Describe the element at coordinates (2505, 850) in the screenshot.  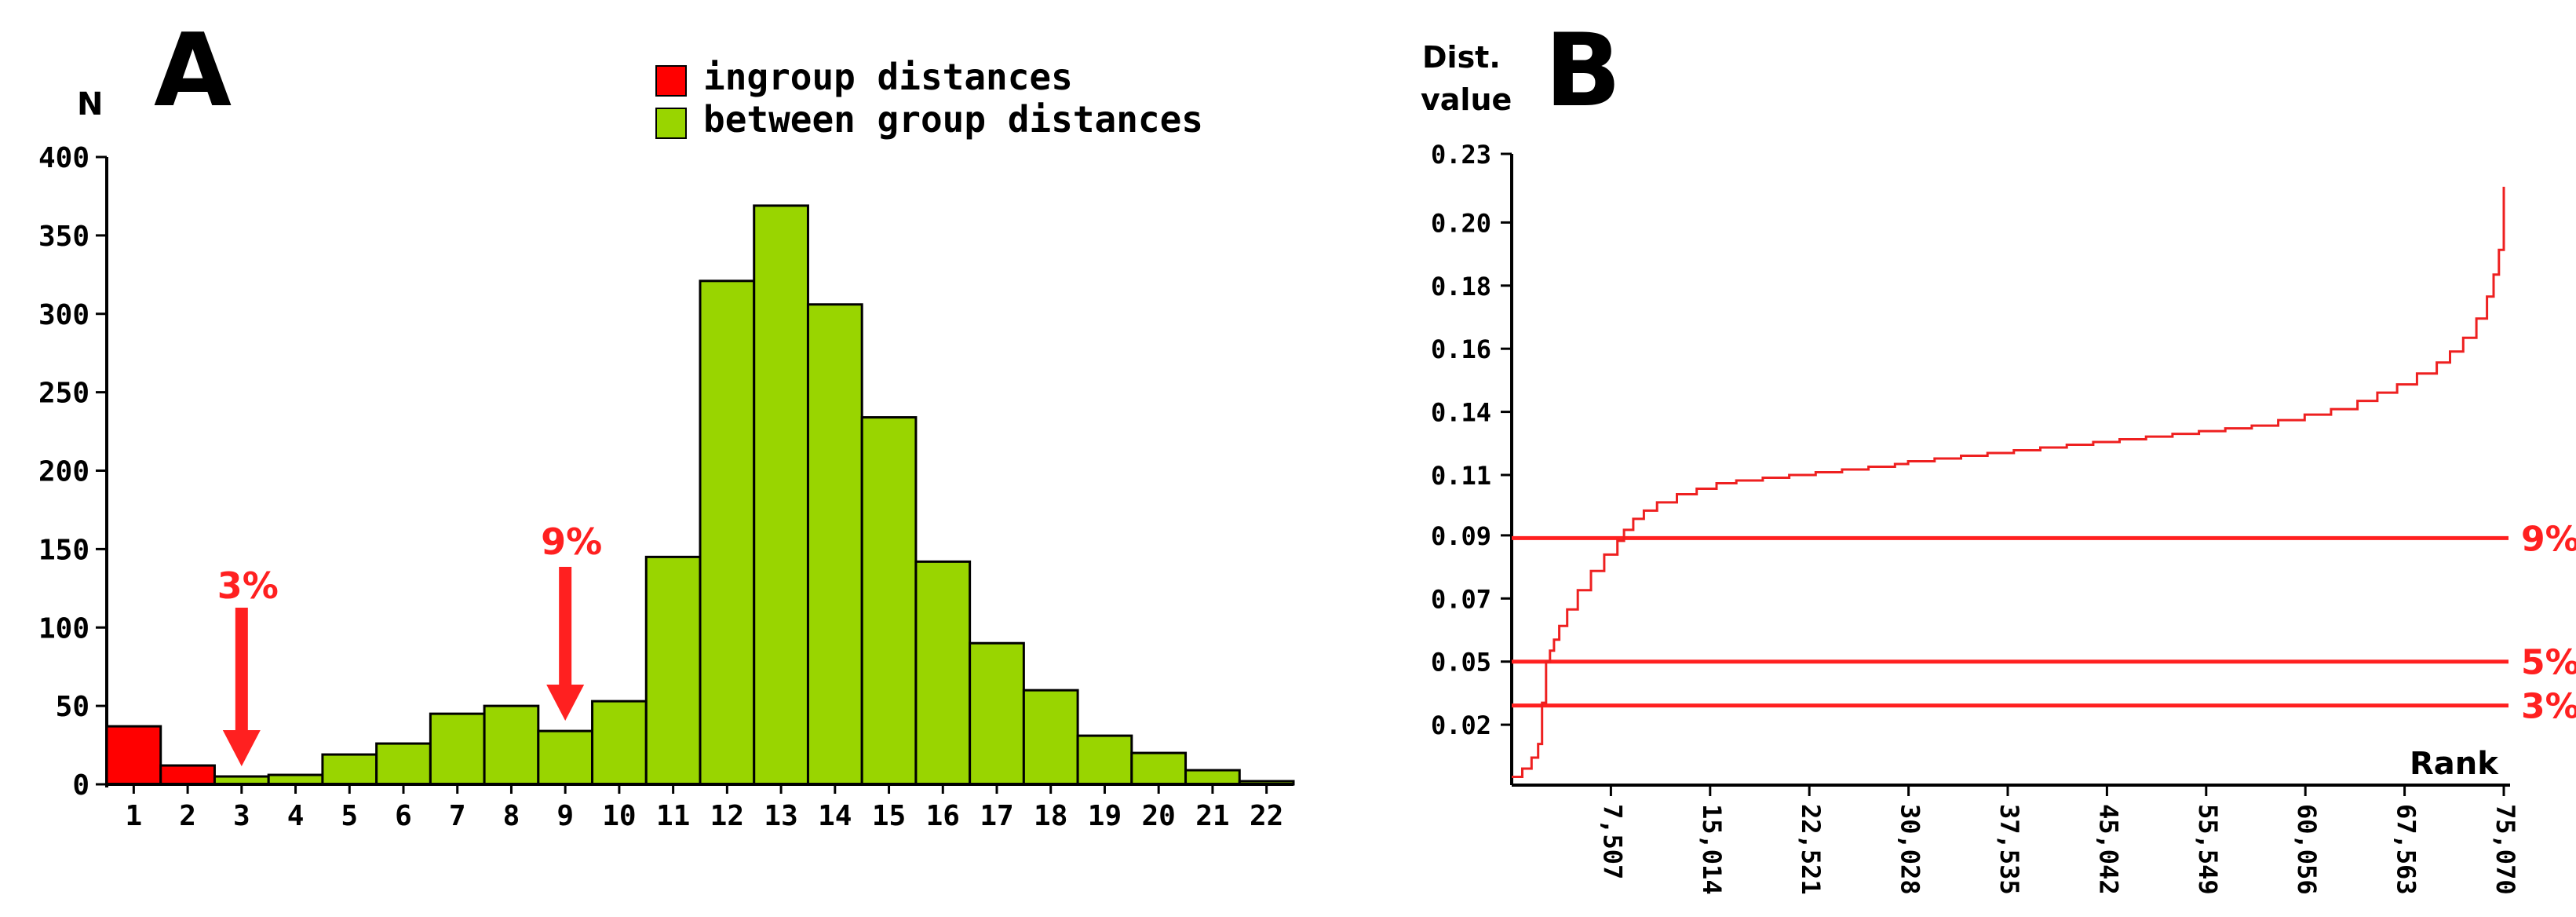
I see `x-tick-label-b: 75,070` at that location.